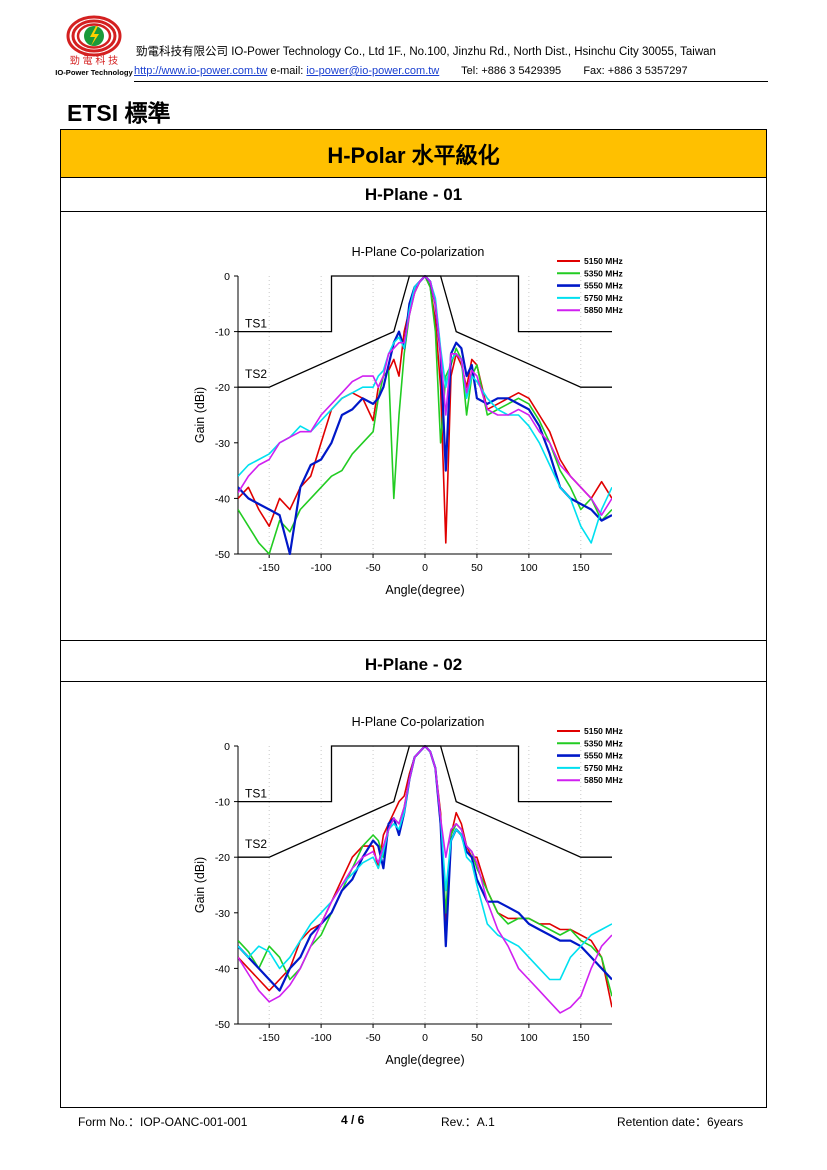  Describe the element at coordinates (222, 803) in the screenshot. I see `chart1-y-tick-label: -10` at that location.